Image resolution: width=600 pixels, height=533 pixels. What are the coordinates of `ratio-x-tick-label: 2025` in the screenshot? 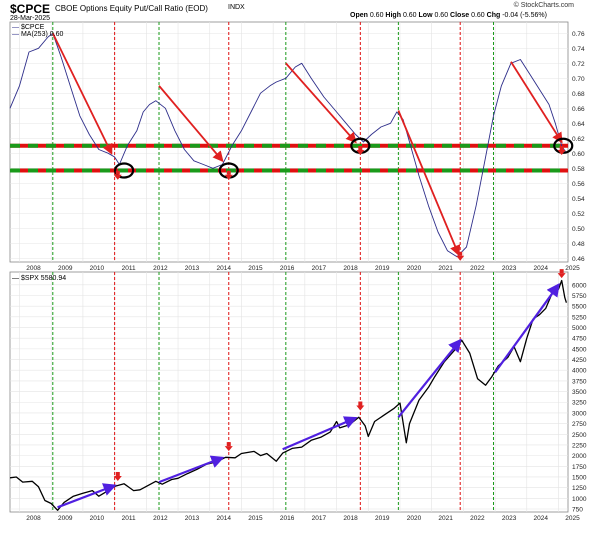 It's located at (572, 268).